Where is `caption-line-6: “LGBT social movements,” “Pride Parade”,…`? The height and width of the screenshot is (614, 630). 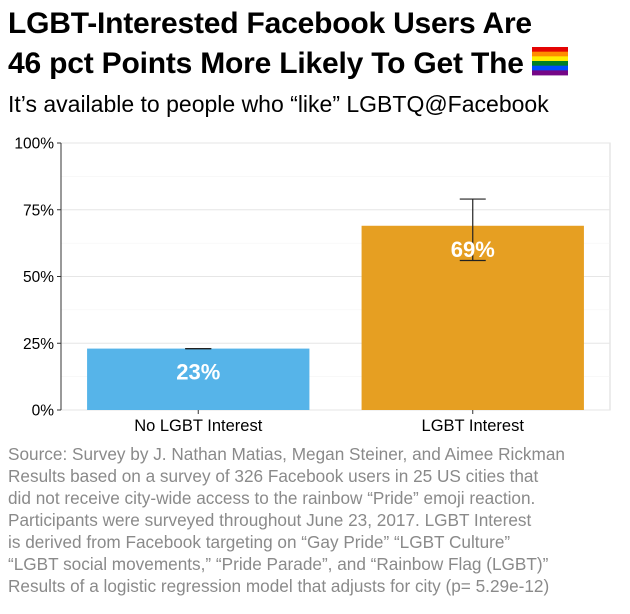
caption-line-6: “LGBT social movements,” “Pride Parade”,… is located at coordinates (278, 564).